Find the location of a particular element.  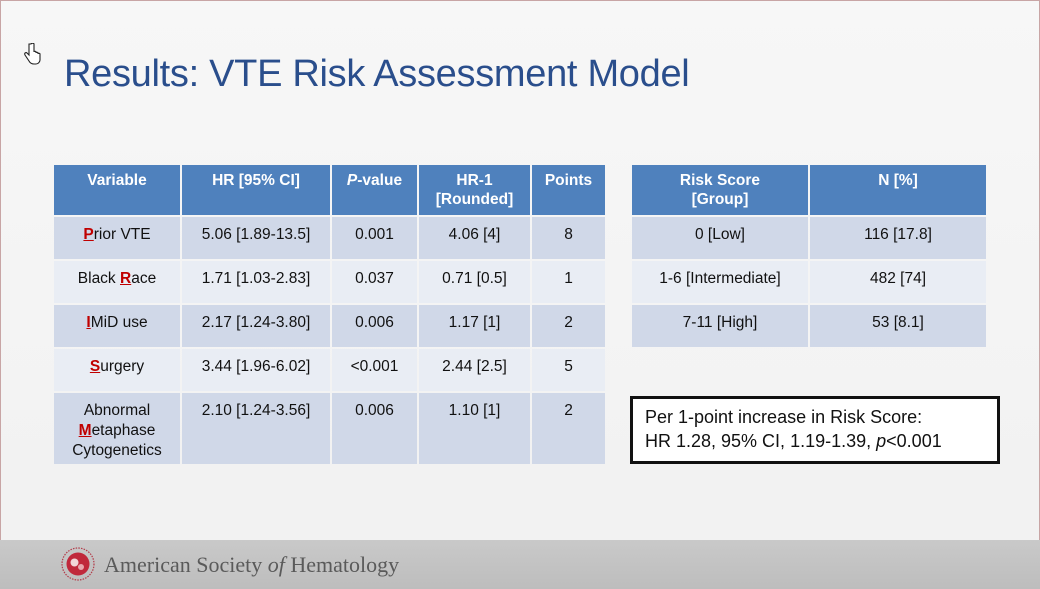

header-hr1-line2: [Rounded] is located at coordinates (474, 199).